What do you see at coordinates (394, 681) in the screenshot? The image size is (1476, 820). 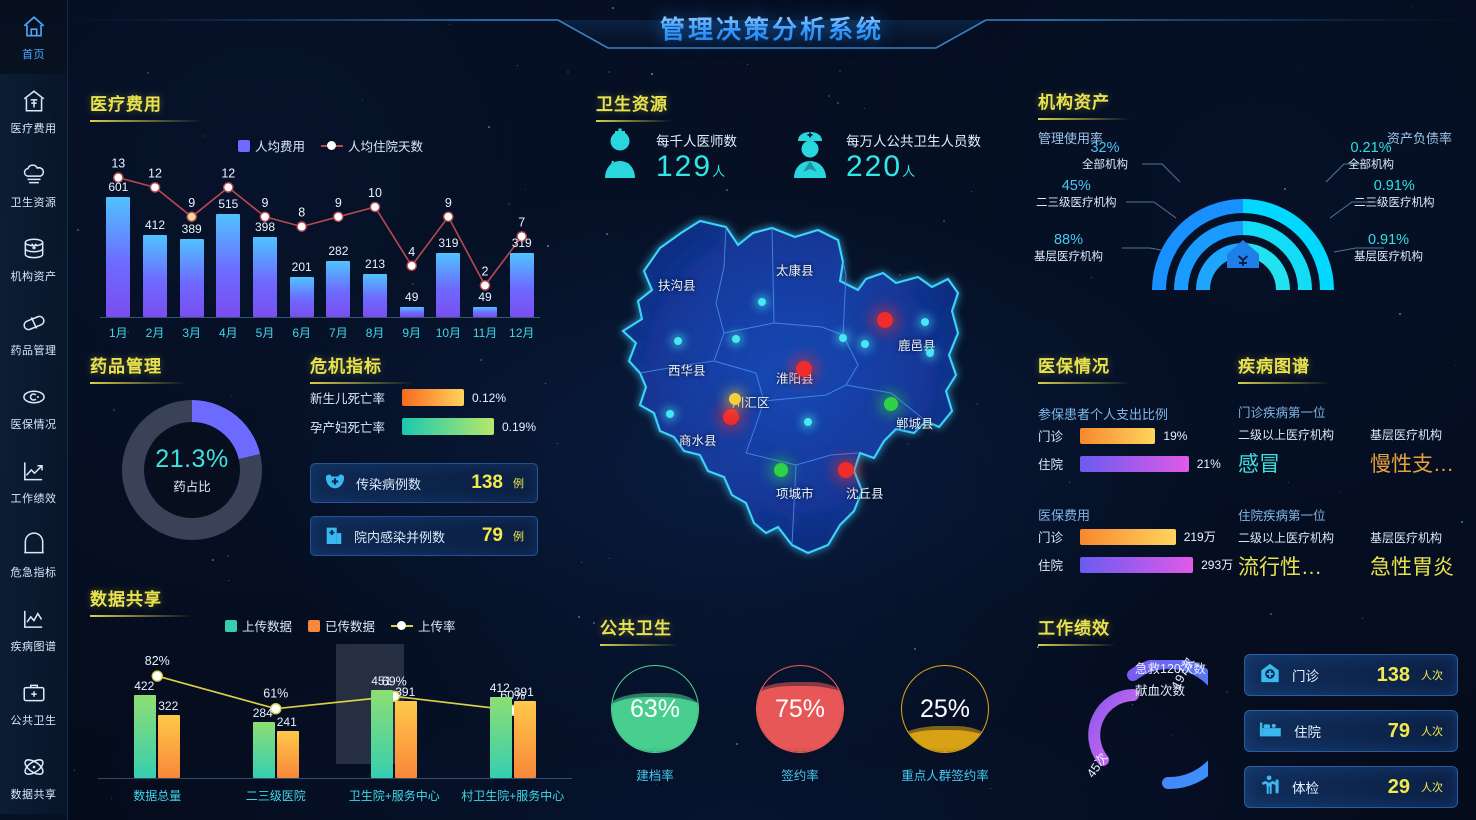 I see `svg-text: 69%` at bounding box center [394, 681].